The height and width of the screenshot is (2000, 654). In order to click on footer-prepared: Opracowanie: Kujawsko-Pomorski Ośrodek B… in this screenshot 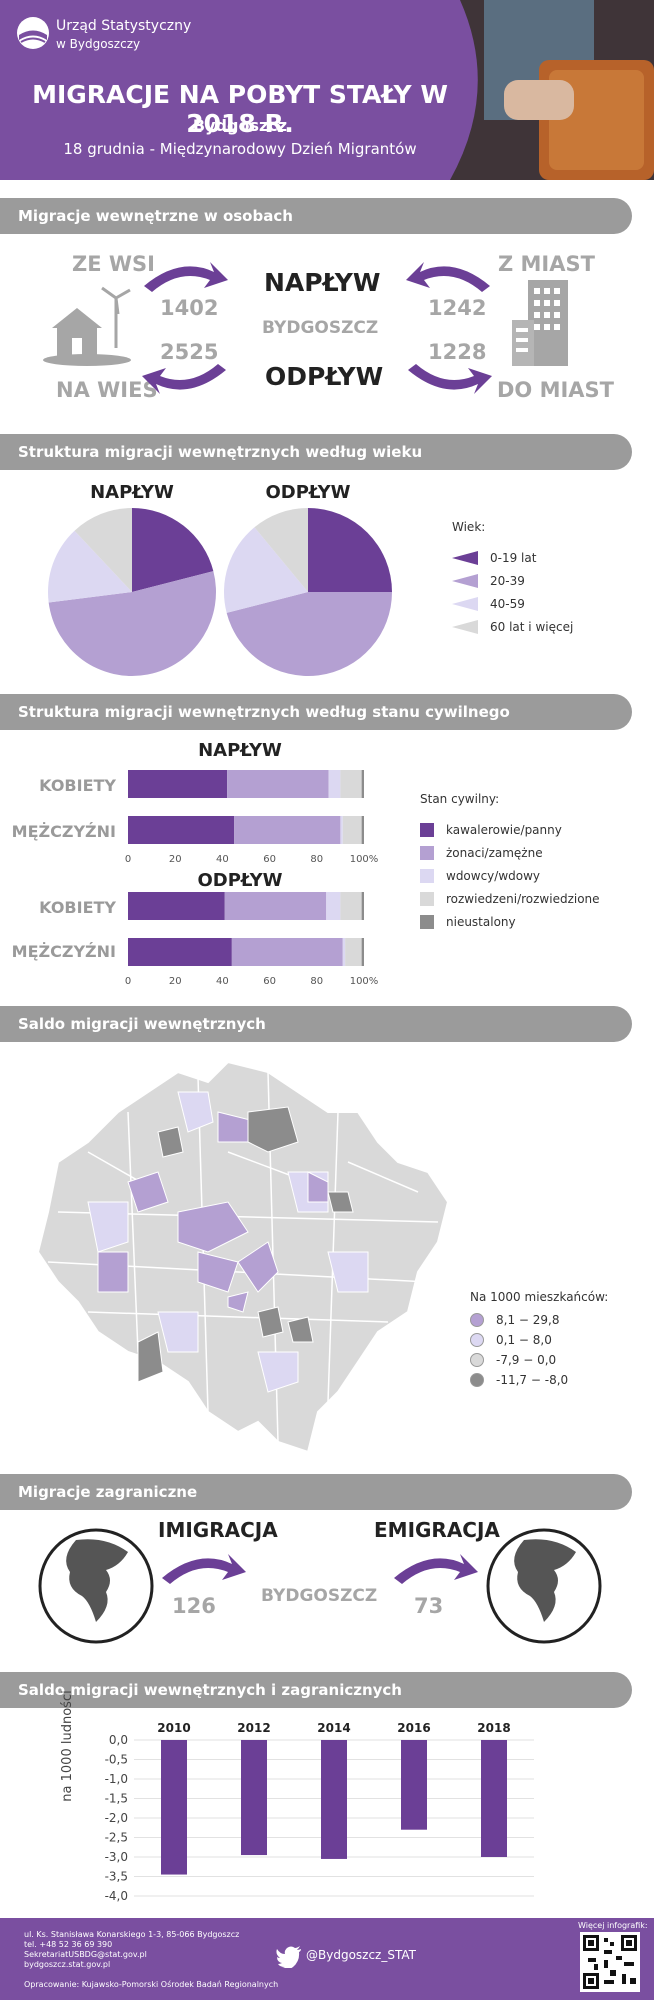, I will do `click(151, 1984)`.